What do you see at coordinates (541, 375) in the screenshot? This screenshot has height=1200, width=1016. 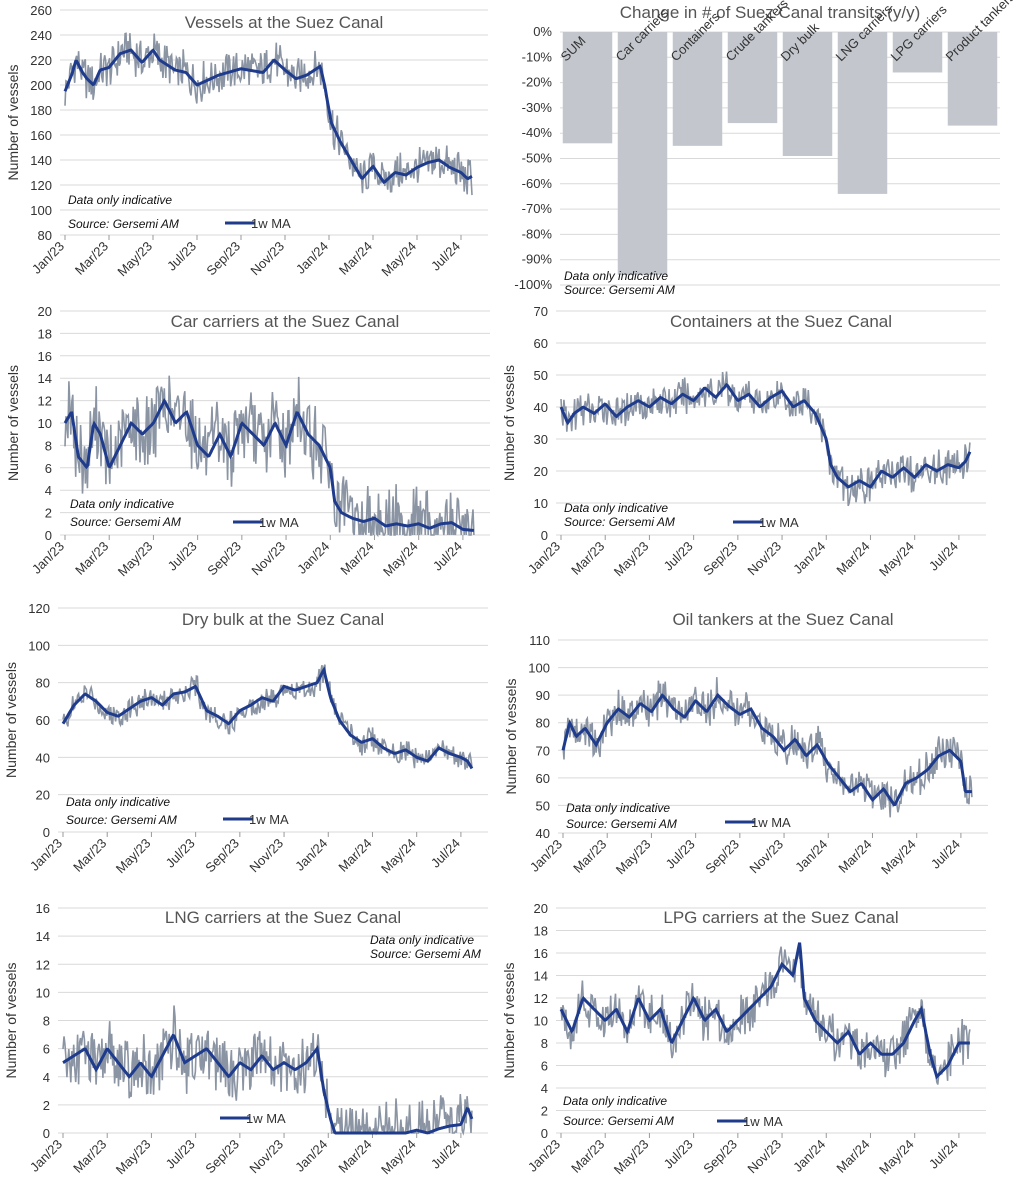 I see `y-tick-label: 50` at bounding box center [541, 375].